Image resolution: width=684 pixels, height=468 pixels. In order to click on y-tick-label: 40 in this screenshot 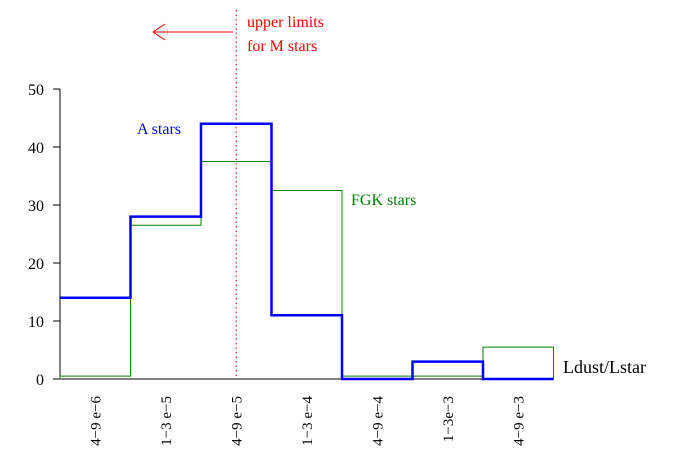, I will do `click(36, 148)`.